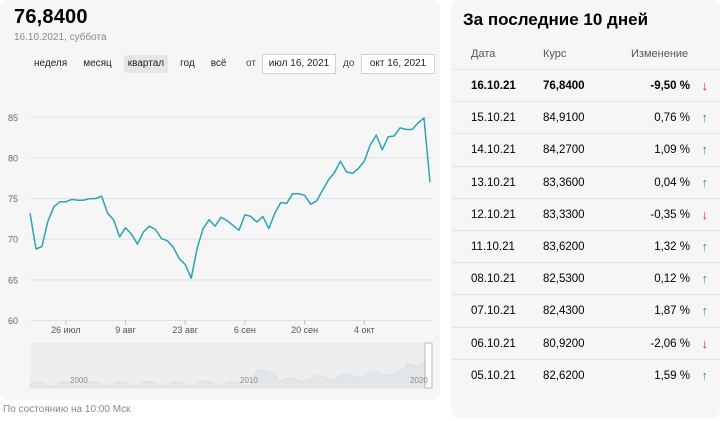  What do you see at coordinates (585, 117) in the screenshot?
I see `history-row: 15.10.21 84,9100 0,76 % ↑` at bounding box center [585, 117].